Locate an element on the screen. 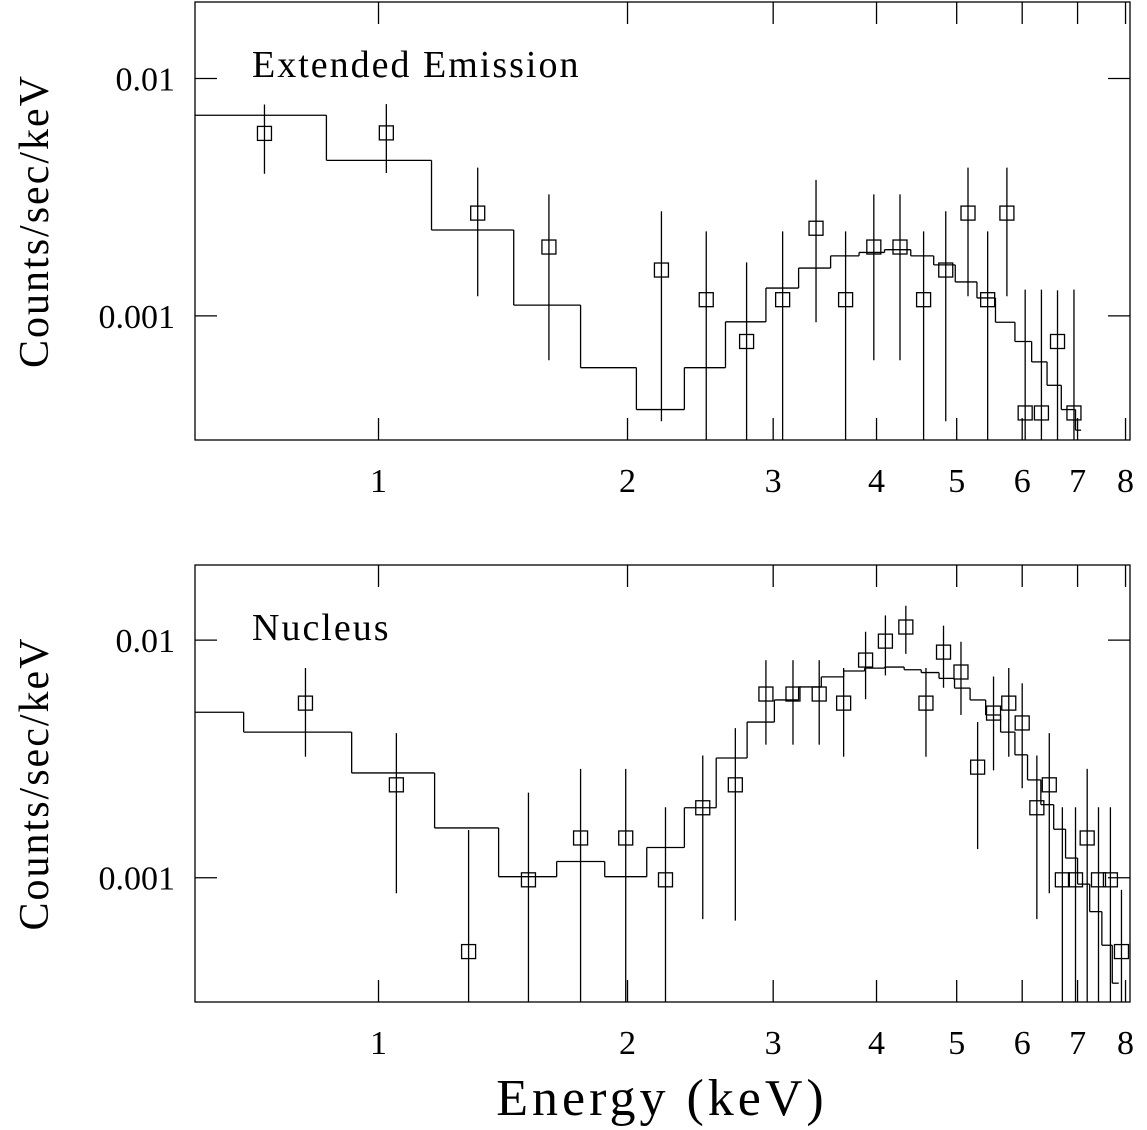  annotation: Nucleus is located at coordinates (321, 628).